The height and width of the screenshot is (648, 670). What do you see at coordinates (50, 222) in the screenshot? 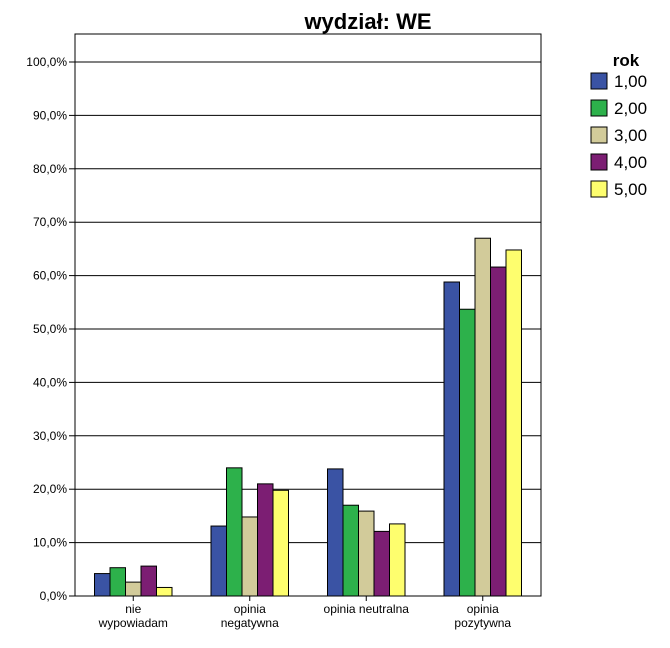
I see `y-tick-label: 70,0%` at bounding box center [50, 222].